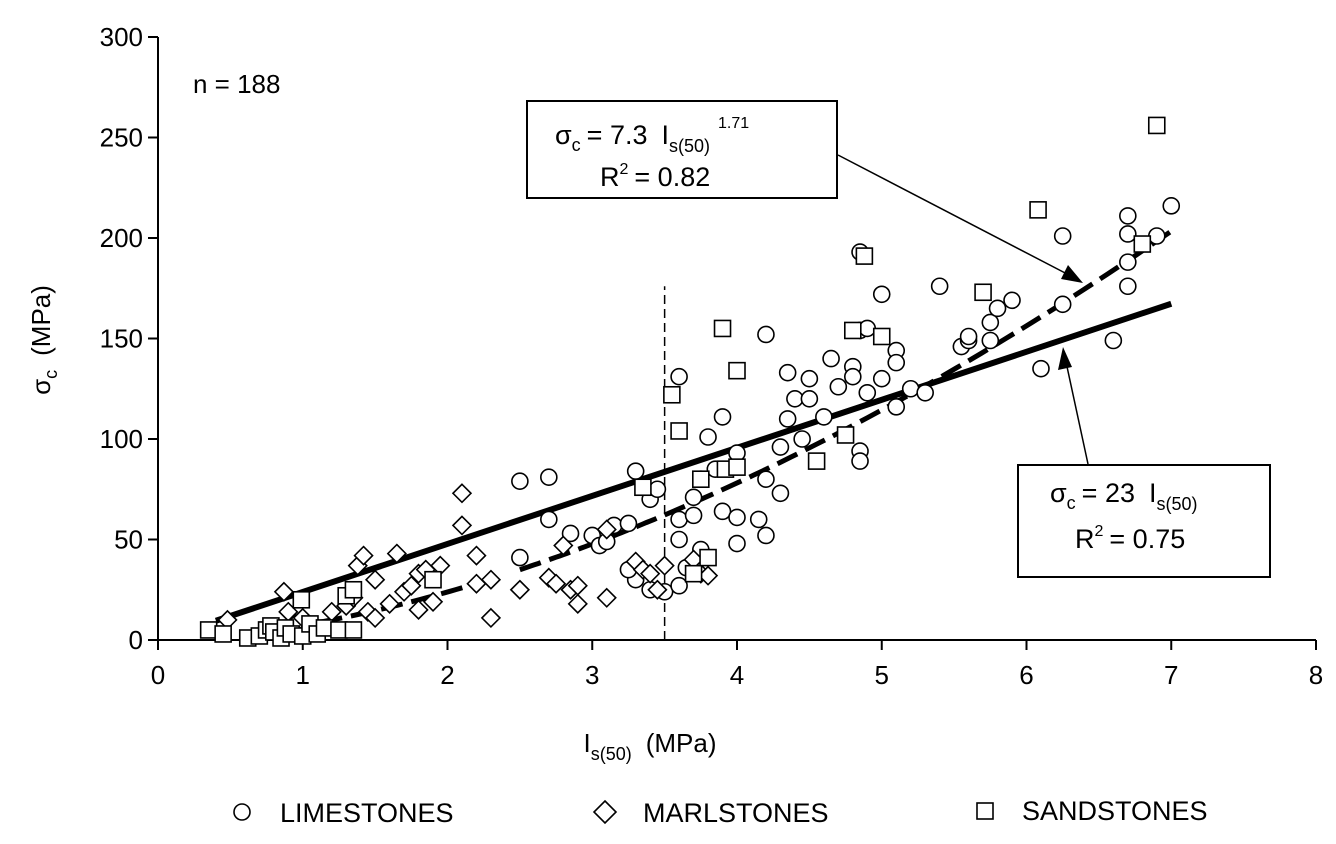 The width and height of the screenshot is (1336, 844). I want to click on y-axis-title: σc(MPa), so click(43, 340).